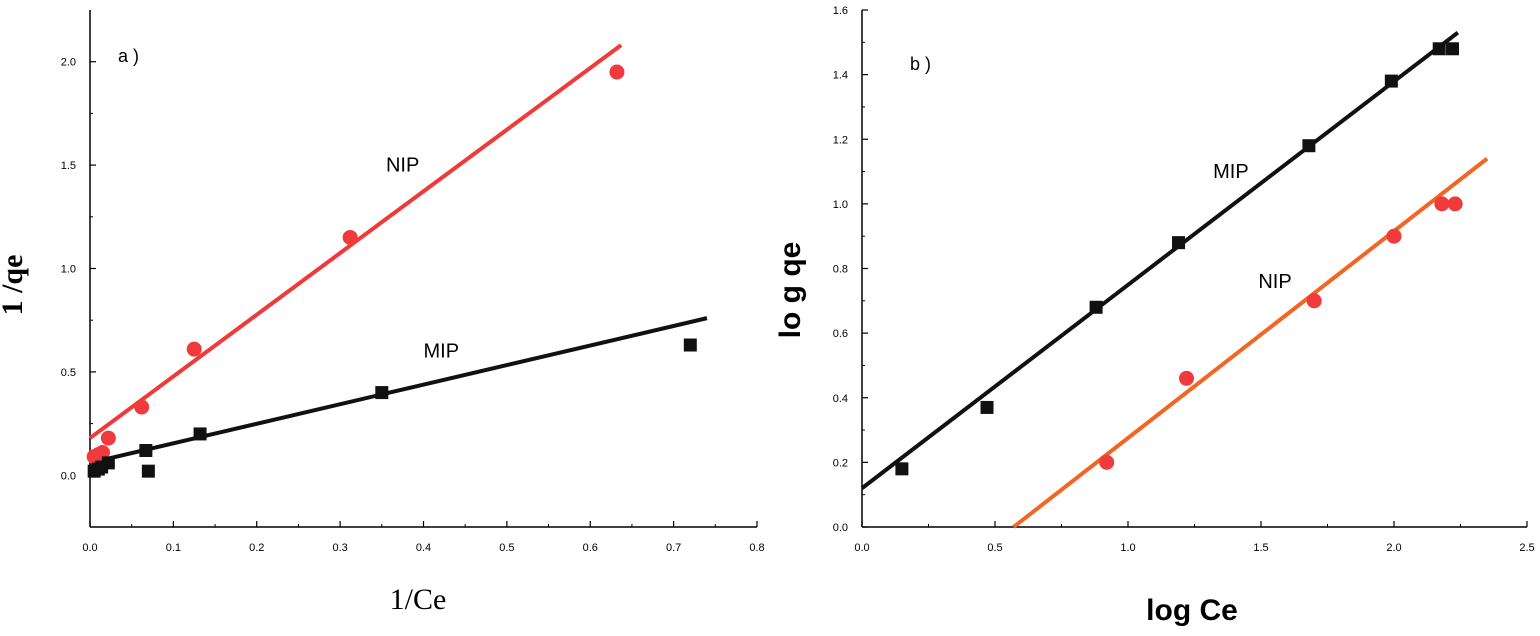 Image resolution: width=1540 pixels, height=636 pixels. What do you see at coordinates (840, 334) in the screenshot?
I see `y-tick-label: 0.6` at bounding box center [840, 334].